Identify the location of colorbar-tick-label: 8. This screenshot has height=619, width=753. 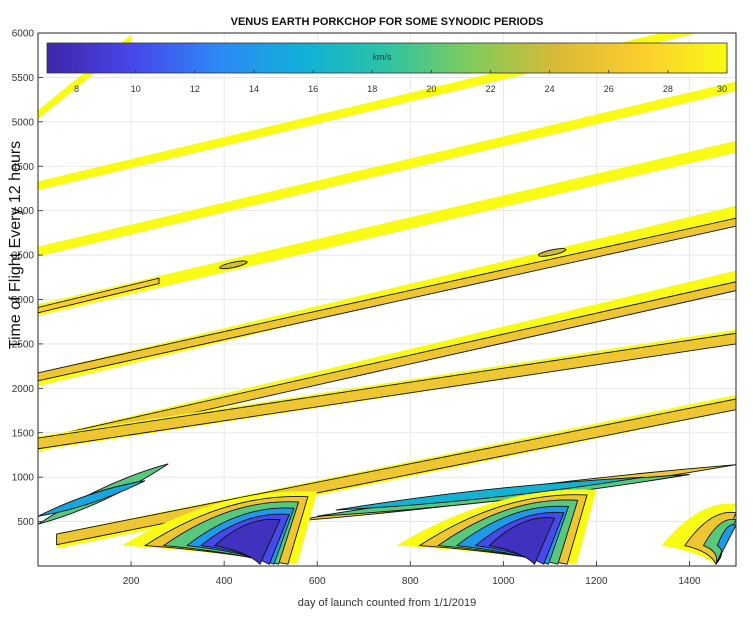
(76, 89).